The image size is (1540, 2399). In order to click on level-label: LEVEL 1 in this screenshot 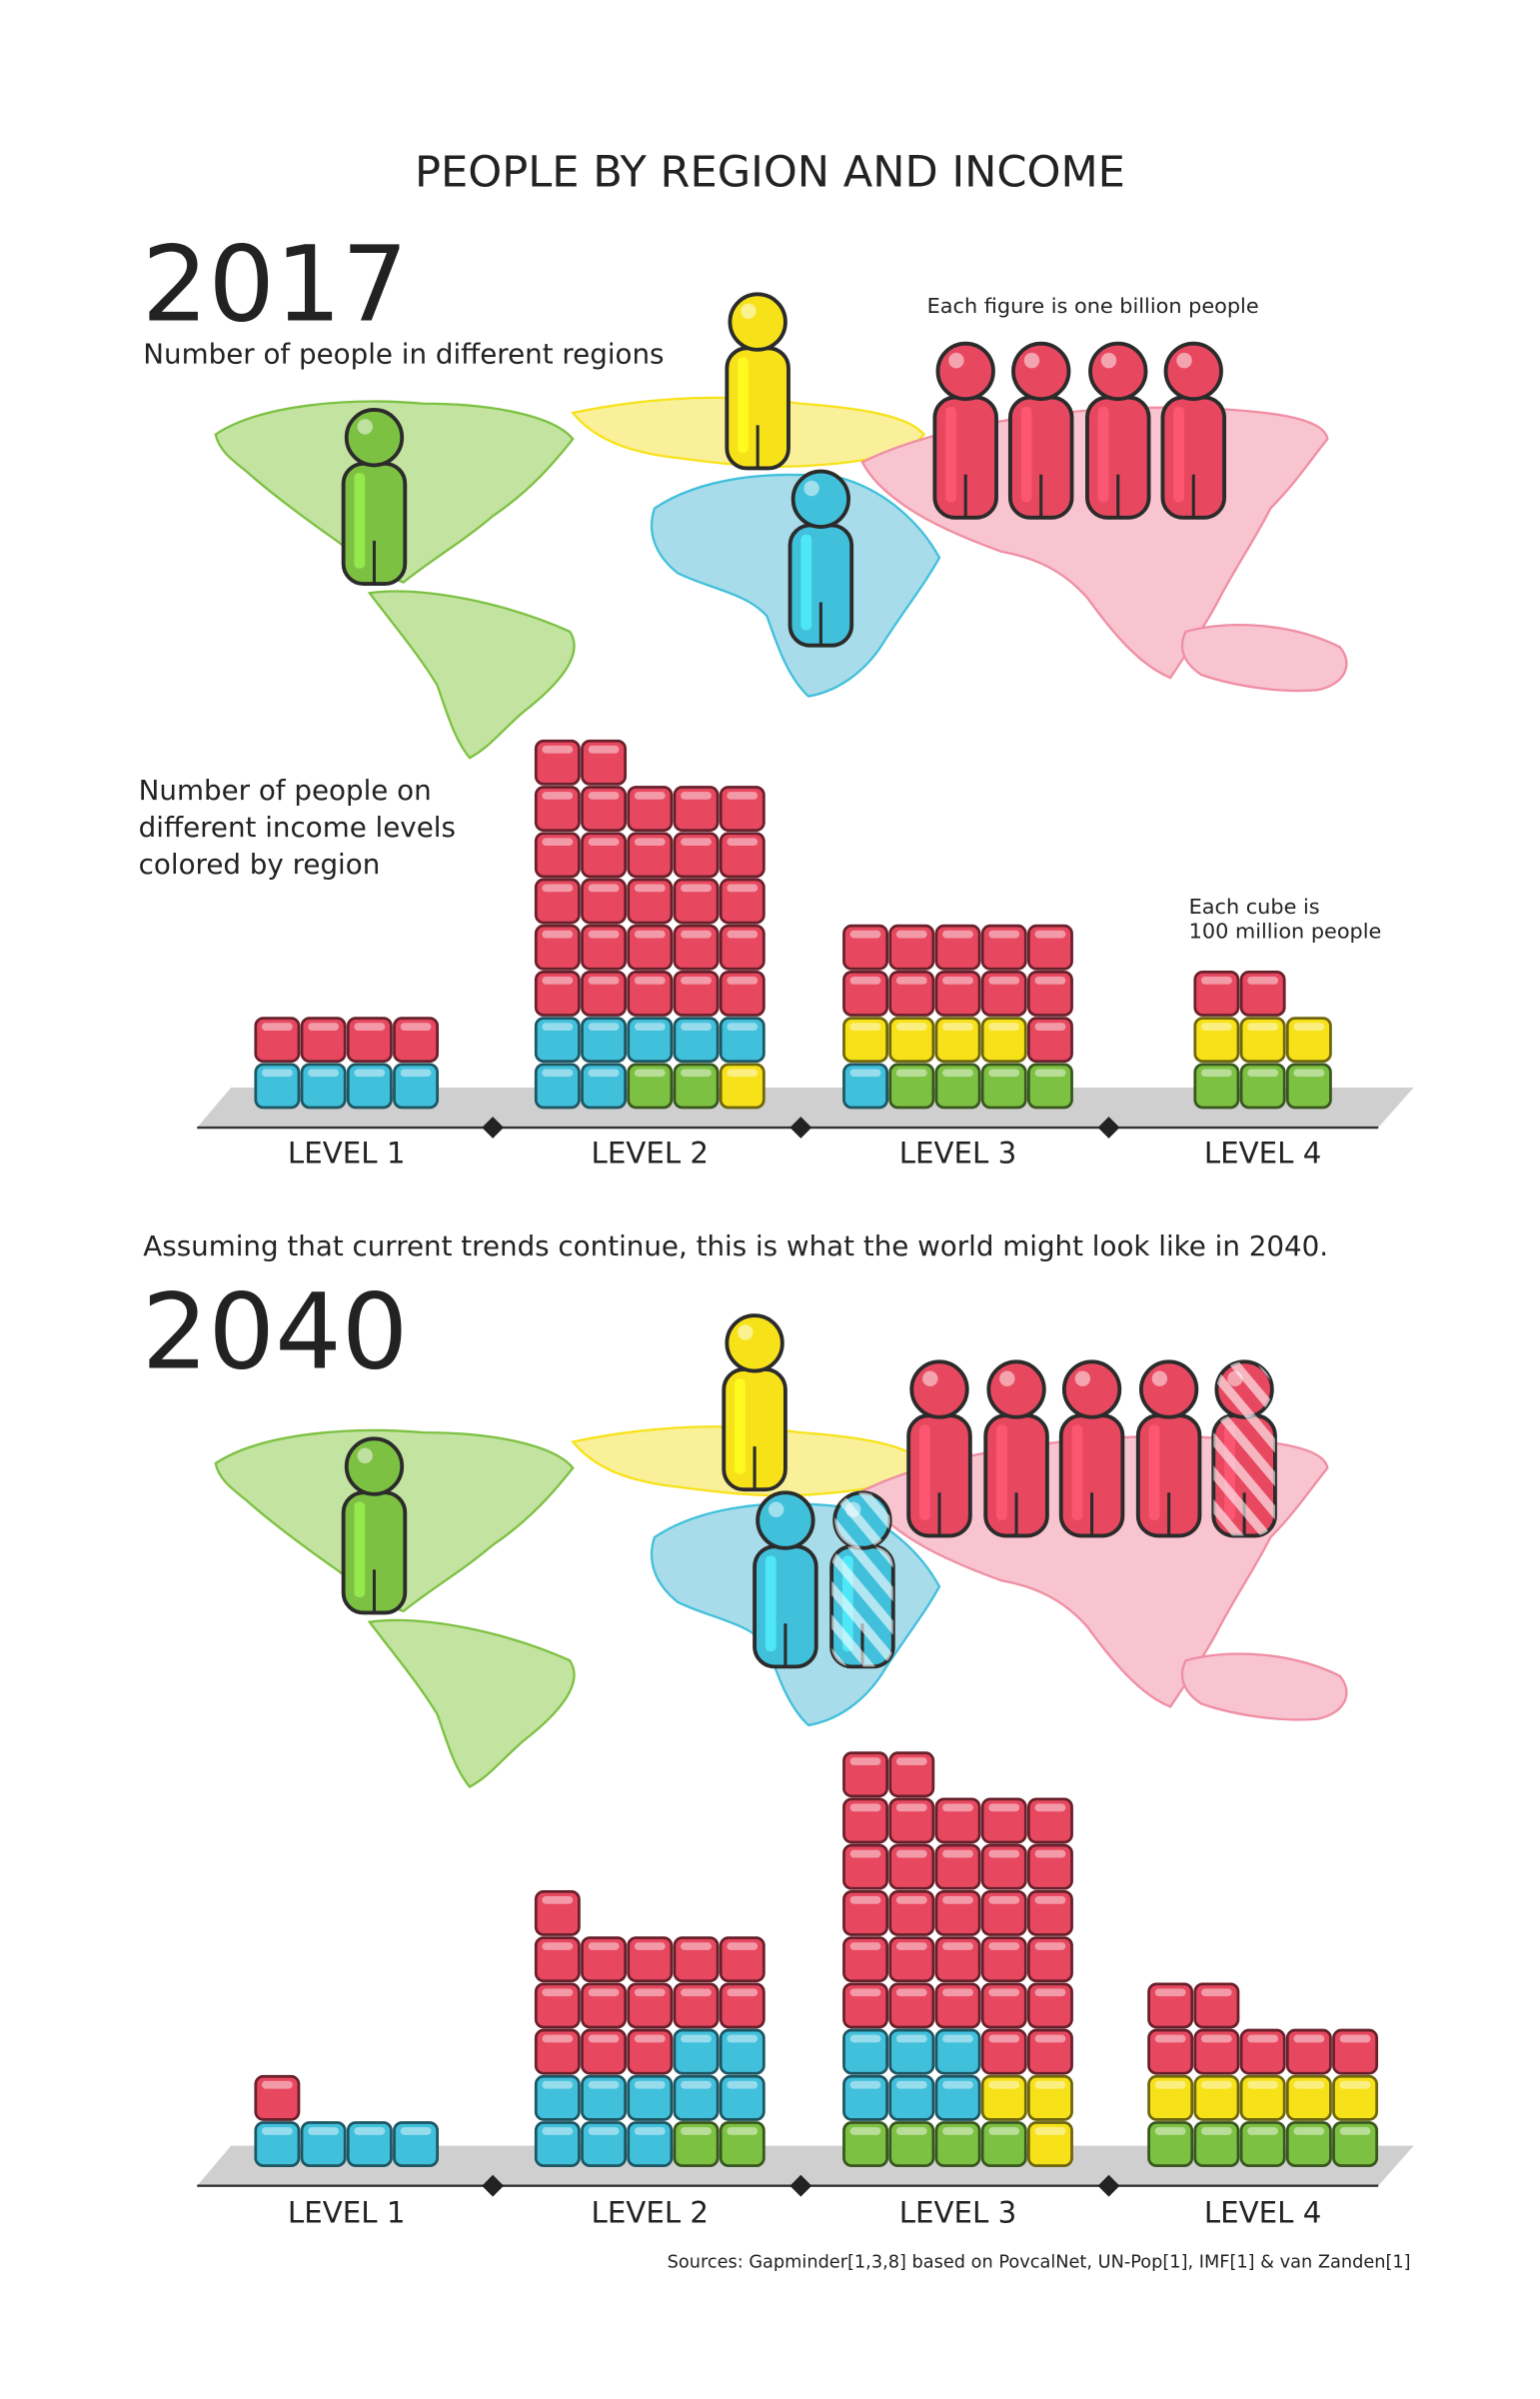, I will do `click(347, 1153)`.